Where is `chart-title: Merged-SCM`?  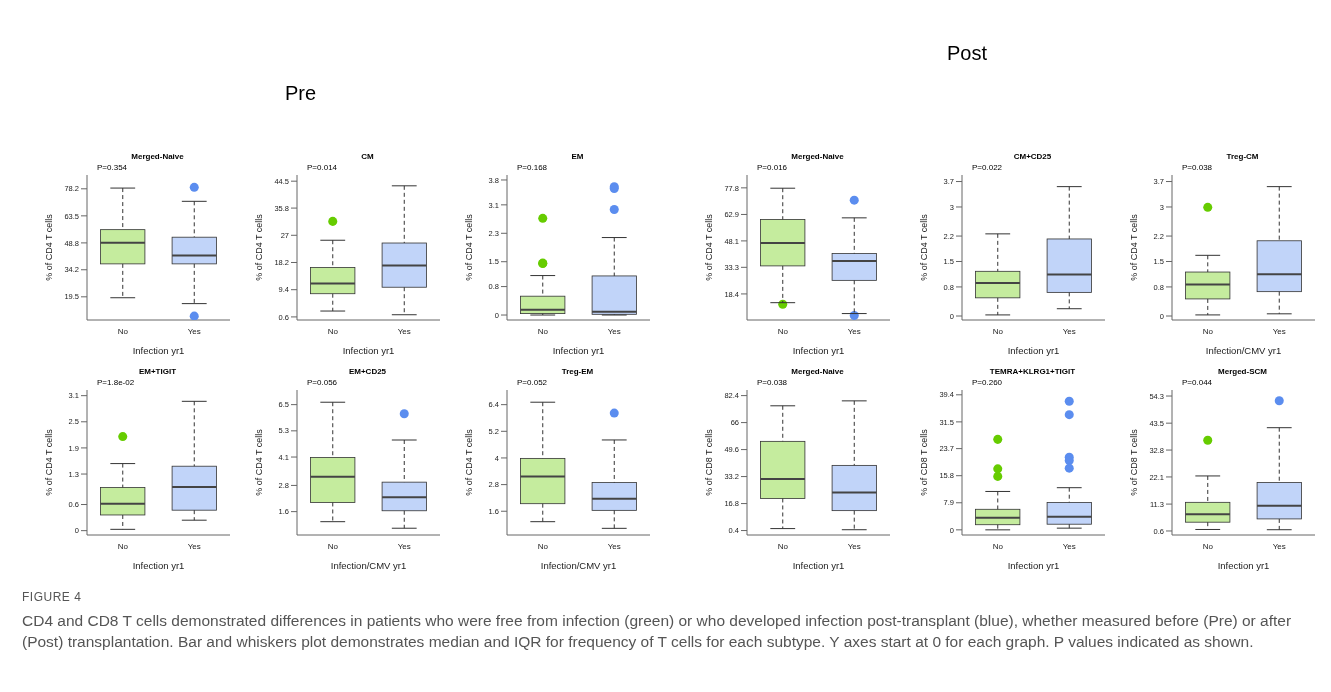 chart-title: Merged-SCM is located at coordinates (1242, 371).